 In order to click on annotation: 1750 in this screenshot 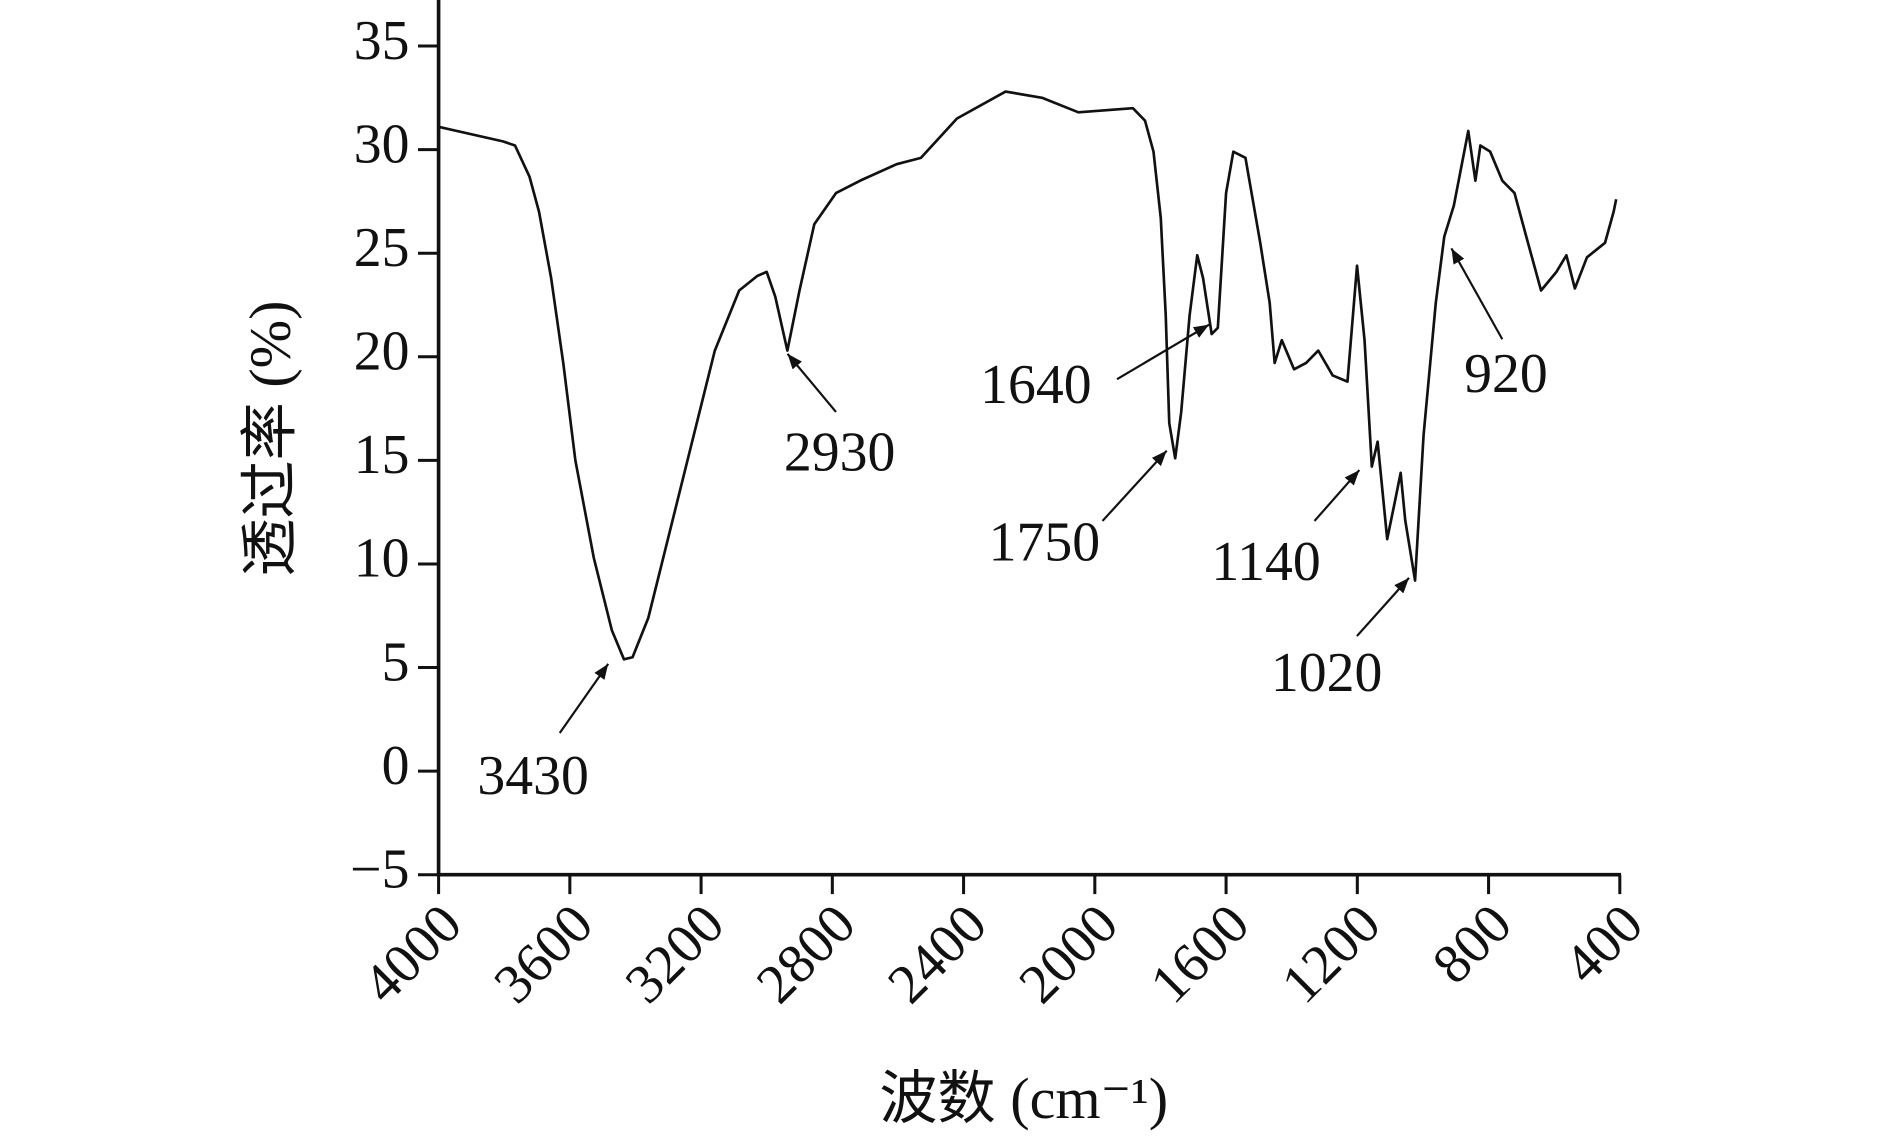, I will do `click(1044, 542)`.